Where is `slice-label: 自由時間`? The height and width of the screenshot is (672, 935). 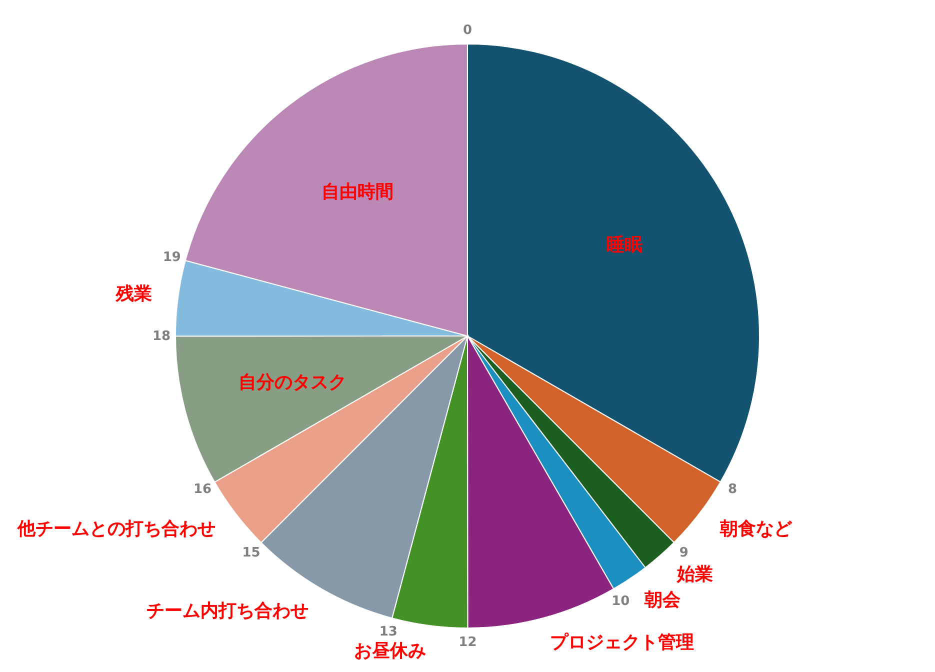 slice-label: 自由時間 is located at coordinates (357, 191).